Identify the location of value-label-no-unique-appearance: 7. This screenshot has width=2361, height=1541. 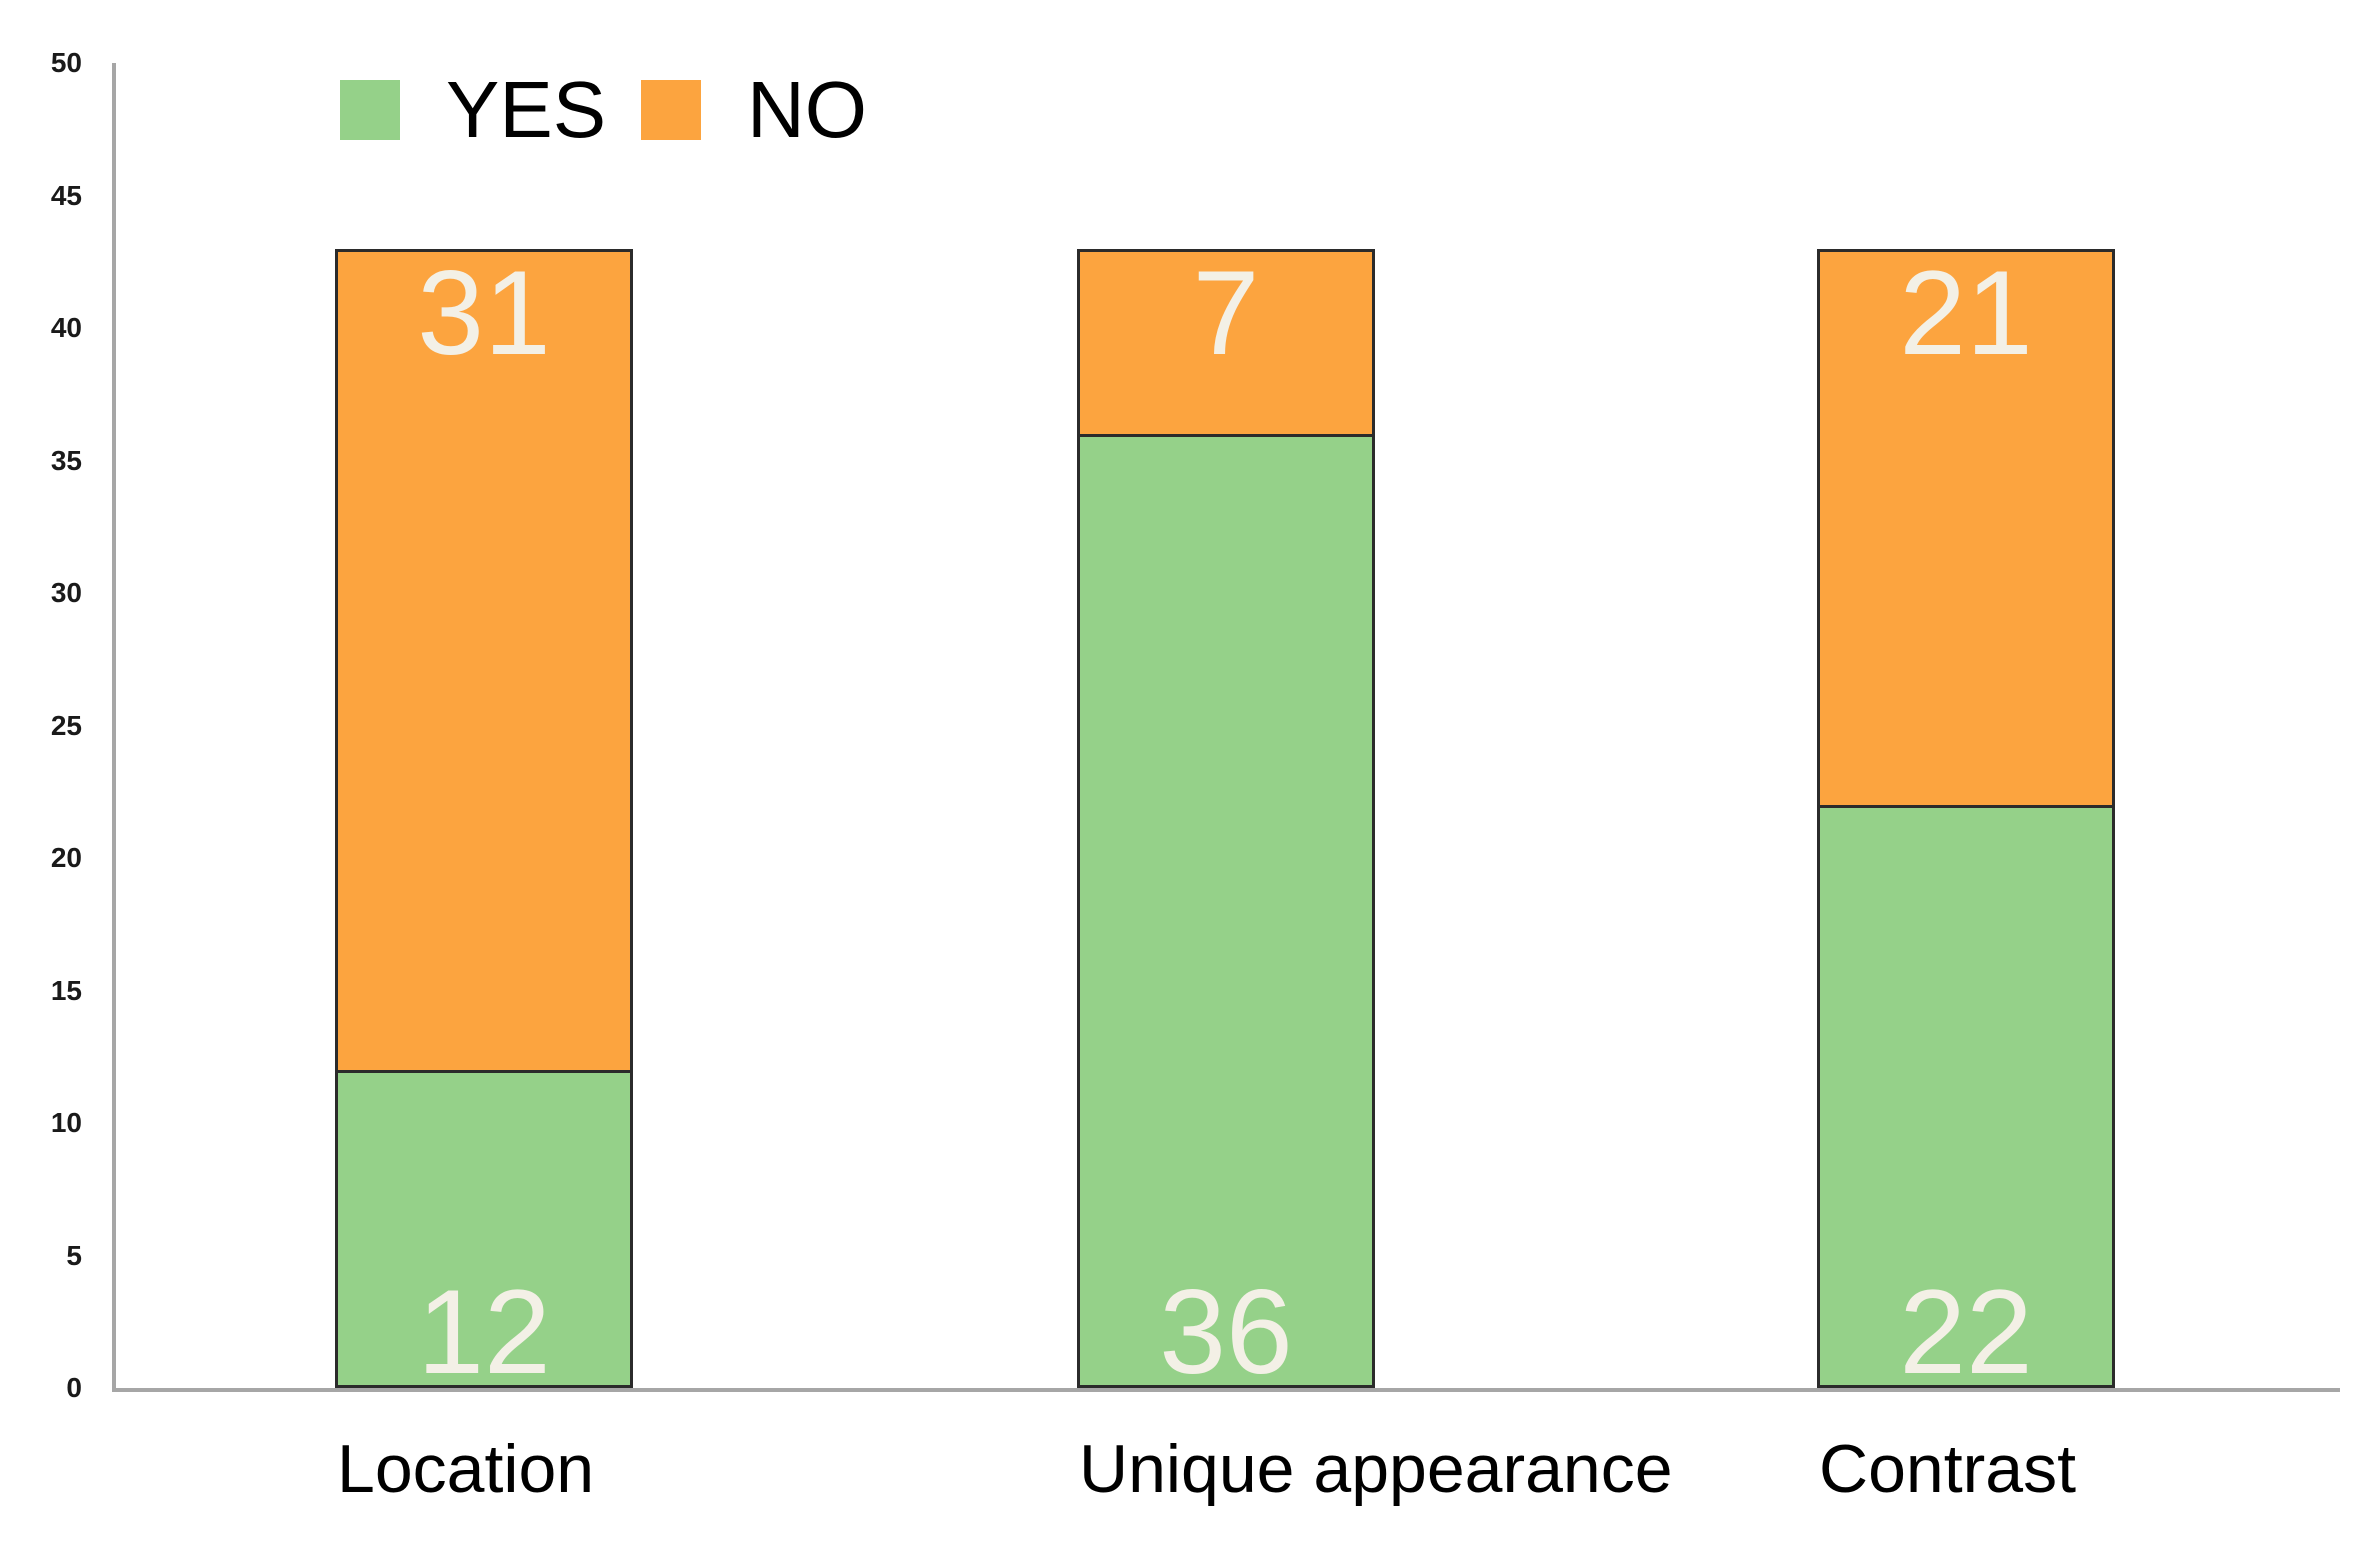
(1226, 312).